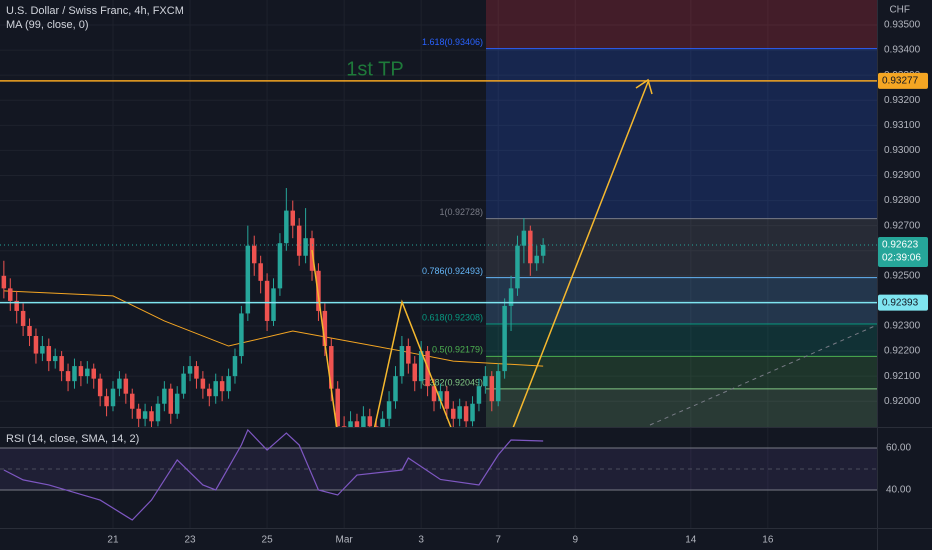  Describe the element at coordinates (902, 150) in the screenshot. I see `y-tick-label: 0.93000` at that location.